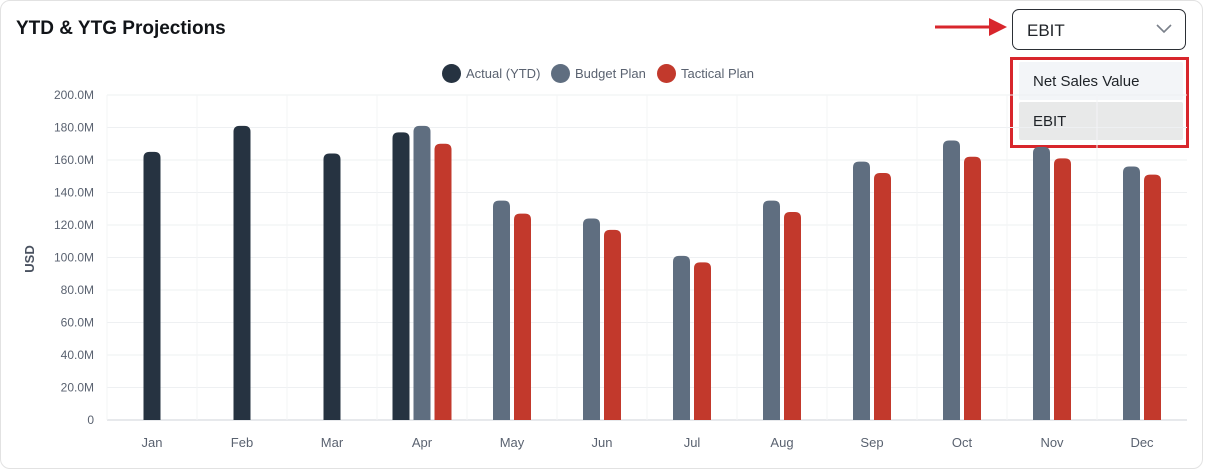  What do you see at coordinates (1041, 283) in the screenshot?
I see `bar-budget-plan-nov` at bounding box center [1041, 283].